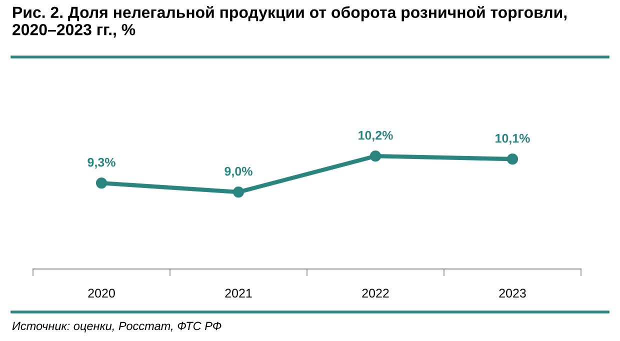  I want to click on data-label: 9,0%, so click(238, 172).